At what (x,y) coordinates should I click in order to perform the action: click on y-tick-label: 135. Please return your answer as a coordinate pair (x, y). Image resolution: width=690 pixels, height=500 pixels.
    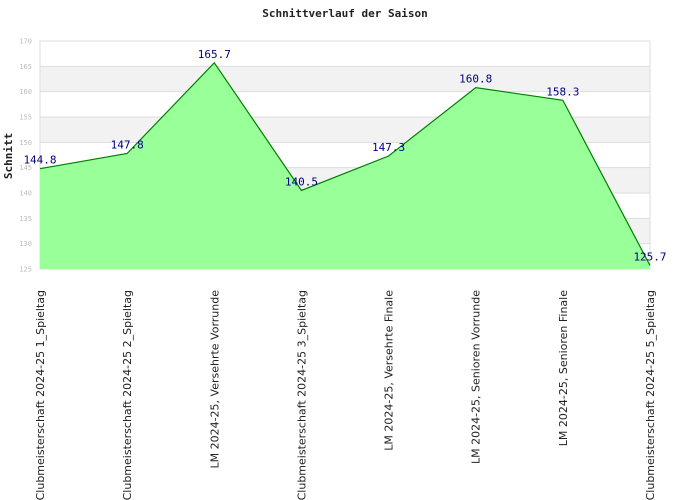
    Looking at the image, I should click on (25, 219).